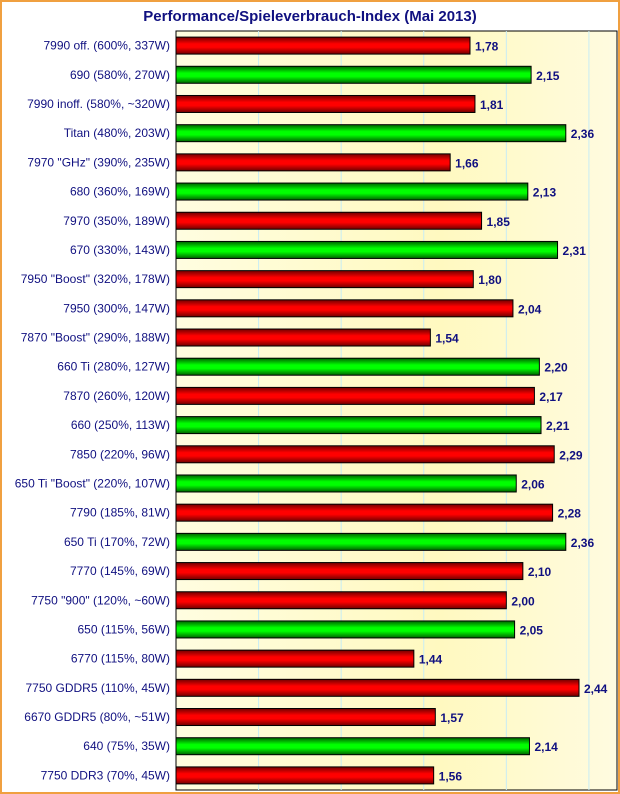 Image resolution: width=620 pixels, height=794 pixels. Describe the element at coordinates (120, 513) in the screenshot. I see `category-label: 7790 (185%, 81W)` at that location.